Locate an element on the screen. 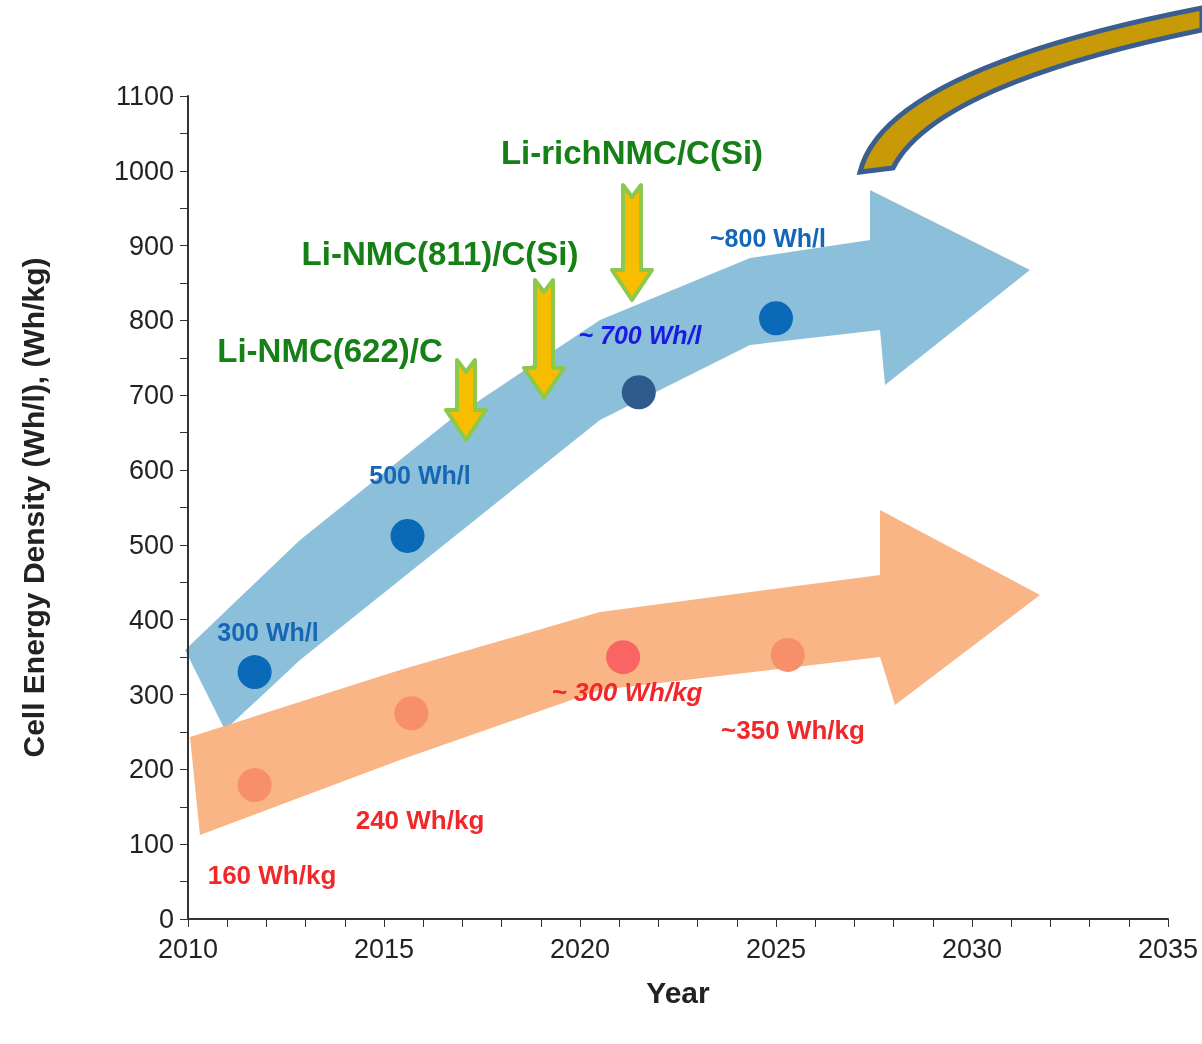  x-tick-label: 2025 is located at coordinates (776, 948).